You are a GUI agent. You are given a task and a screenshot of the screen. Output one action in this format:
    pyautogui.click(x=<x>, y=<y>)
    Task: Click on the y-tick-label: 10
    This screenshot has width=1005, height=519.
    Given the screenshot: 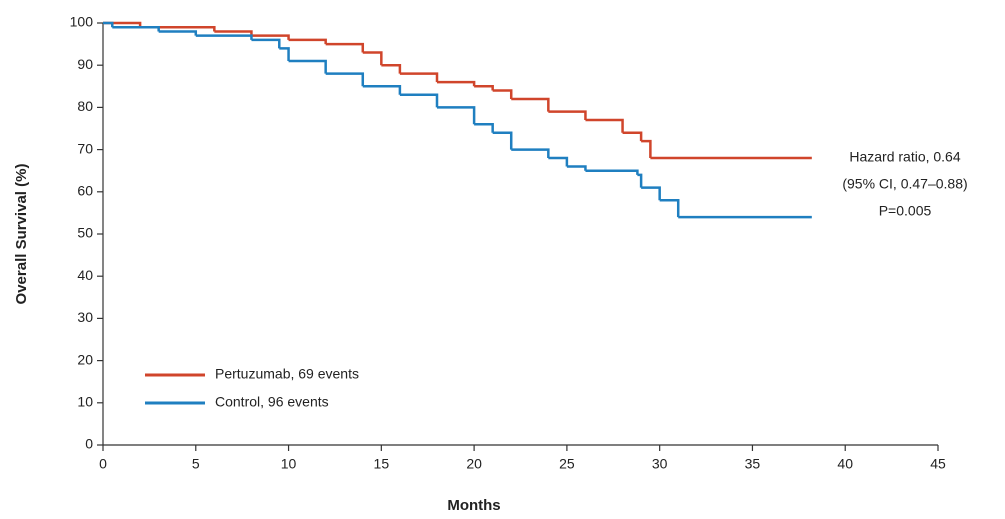 What is the action you would take?
    pyautogui.click(x=85, y=402)
    